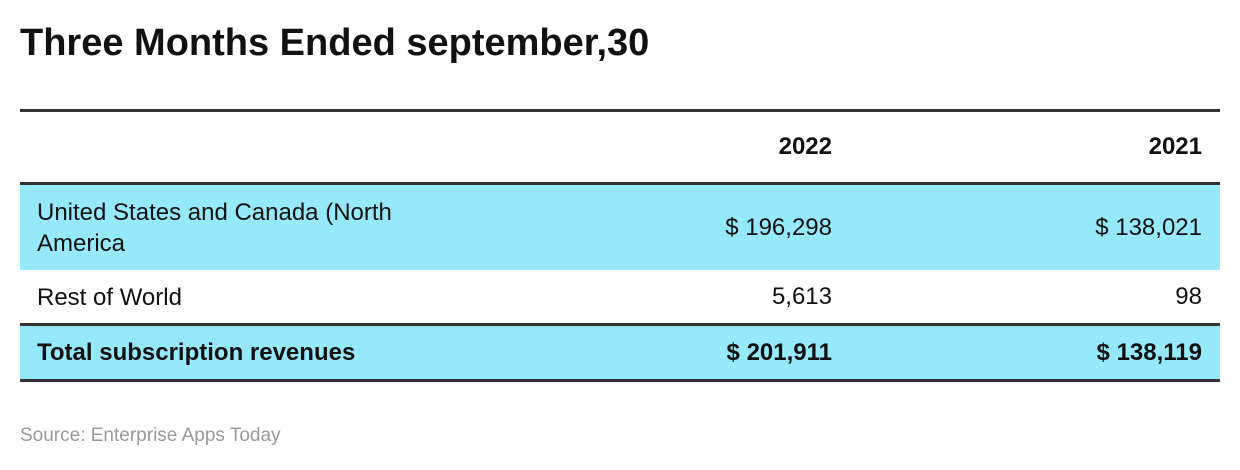  What do you see at coordinates (1148, 227) in the screenshot?
I see `cell: $ 138,021` at bounding box center [1148, 227].